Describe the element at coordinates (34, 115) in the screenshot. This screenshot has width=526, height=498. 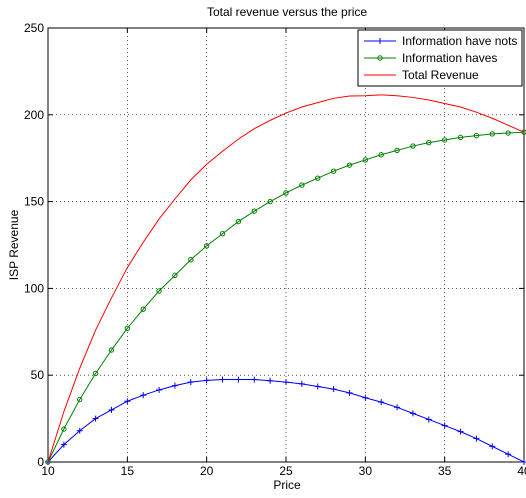
I see `y-tick-label: 200` at that location.